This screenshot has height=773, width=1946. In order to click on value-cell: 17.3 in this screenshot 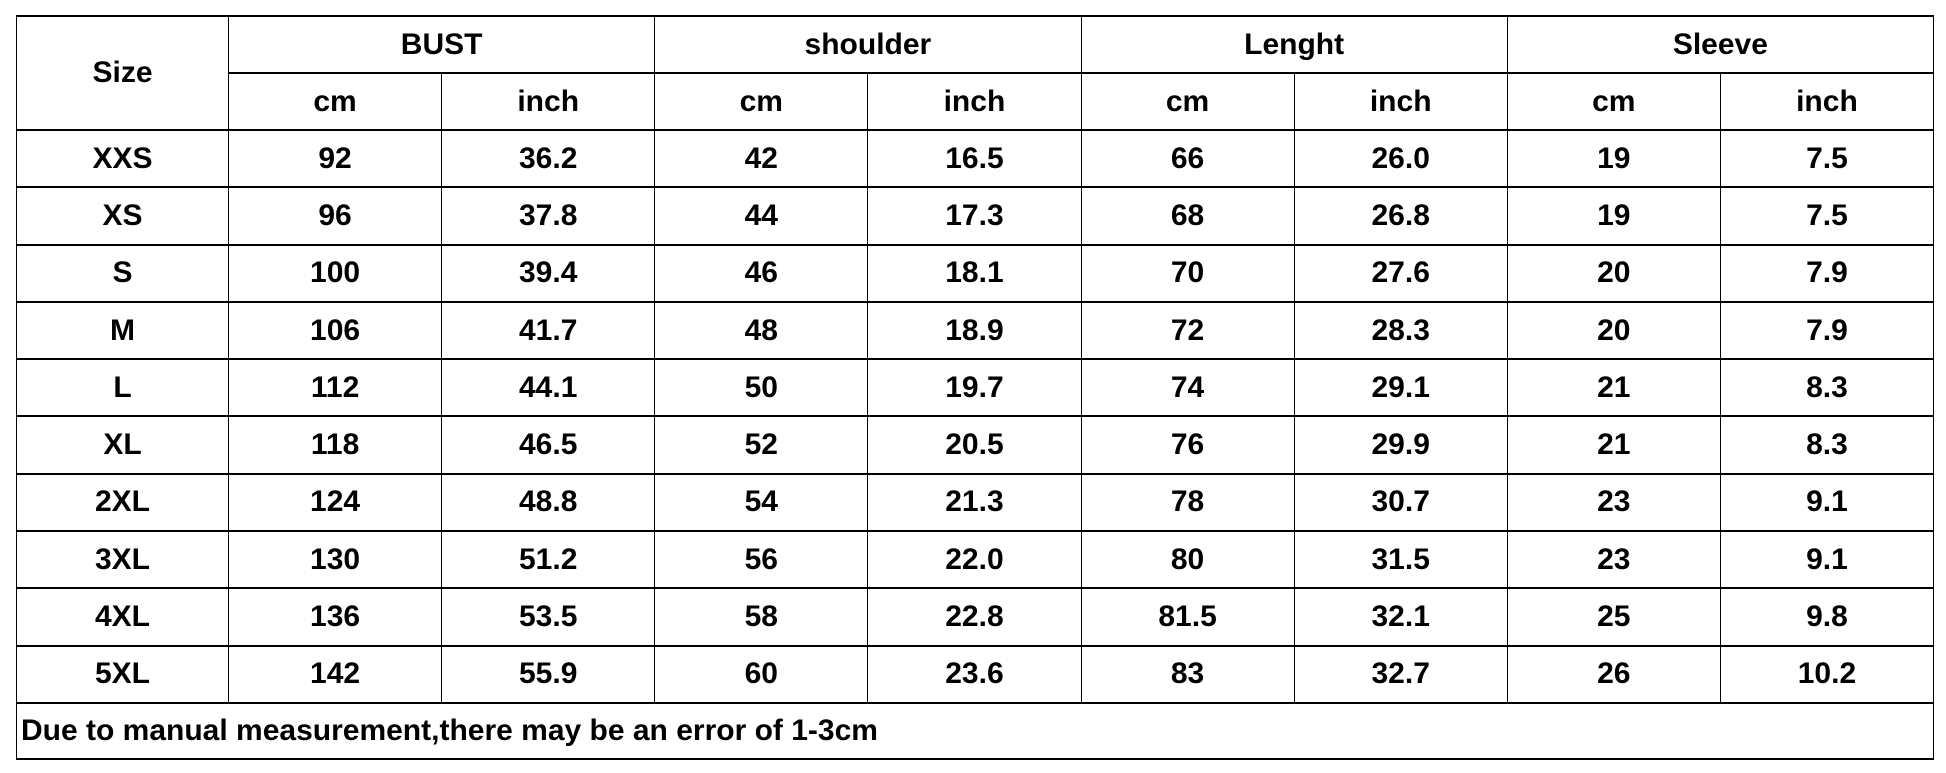, I will do `click(974, 216)`.